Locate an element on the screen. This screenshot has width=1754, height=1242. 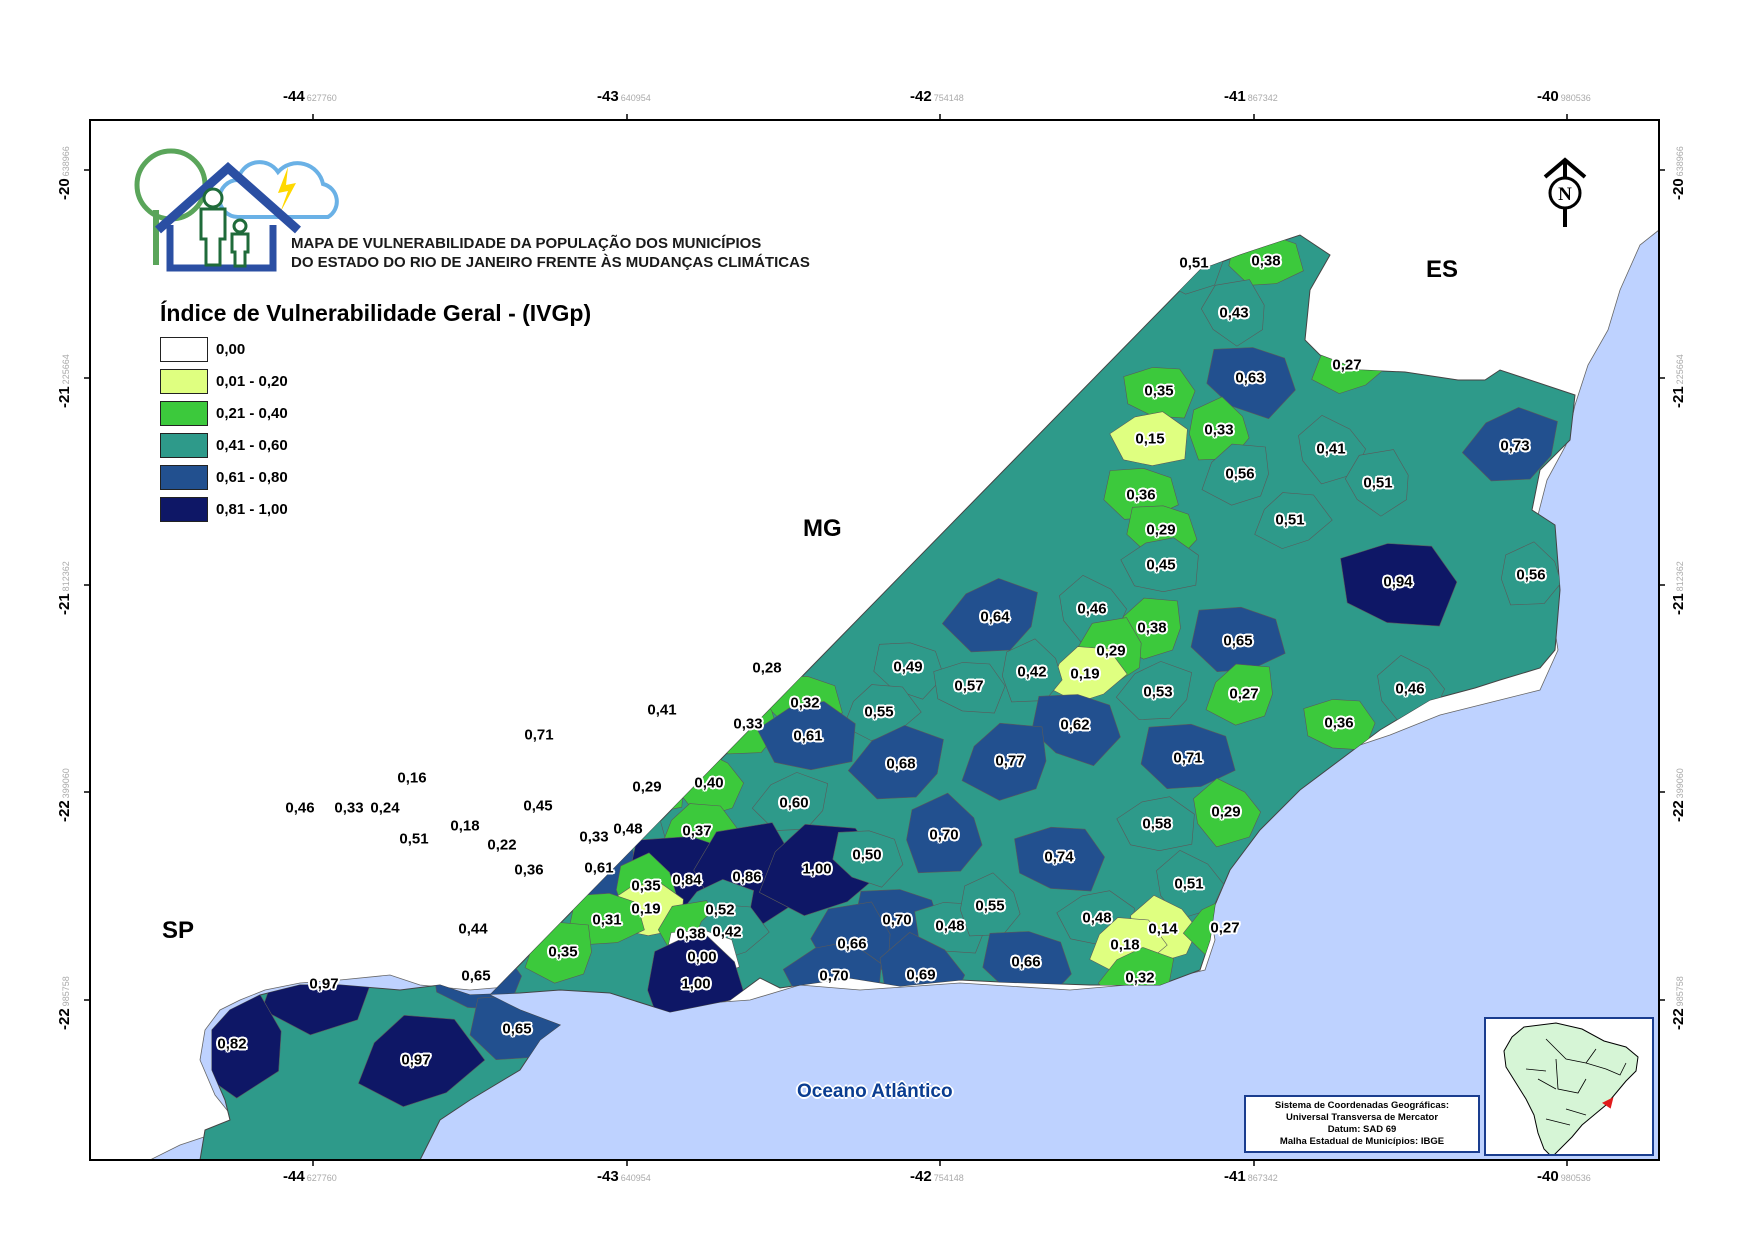
label-mg: MG is located at coordinates (822, 528).